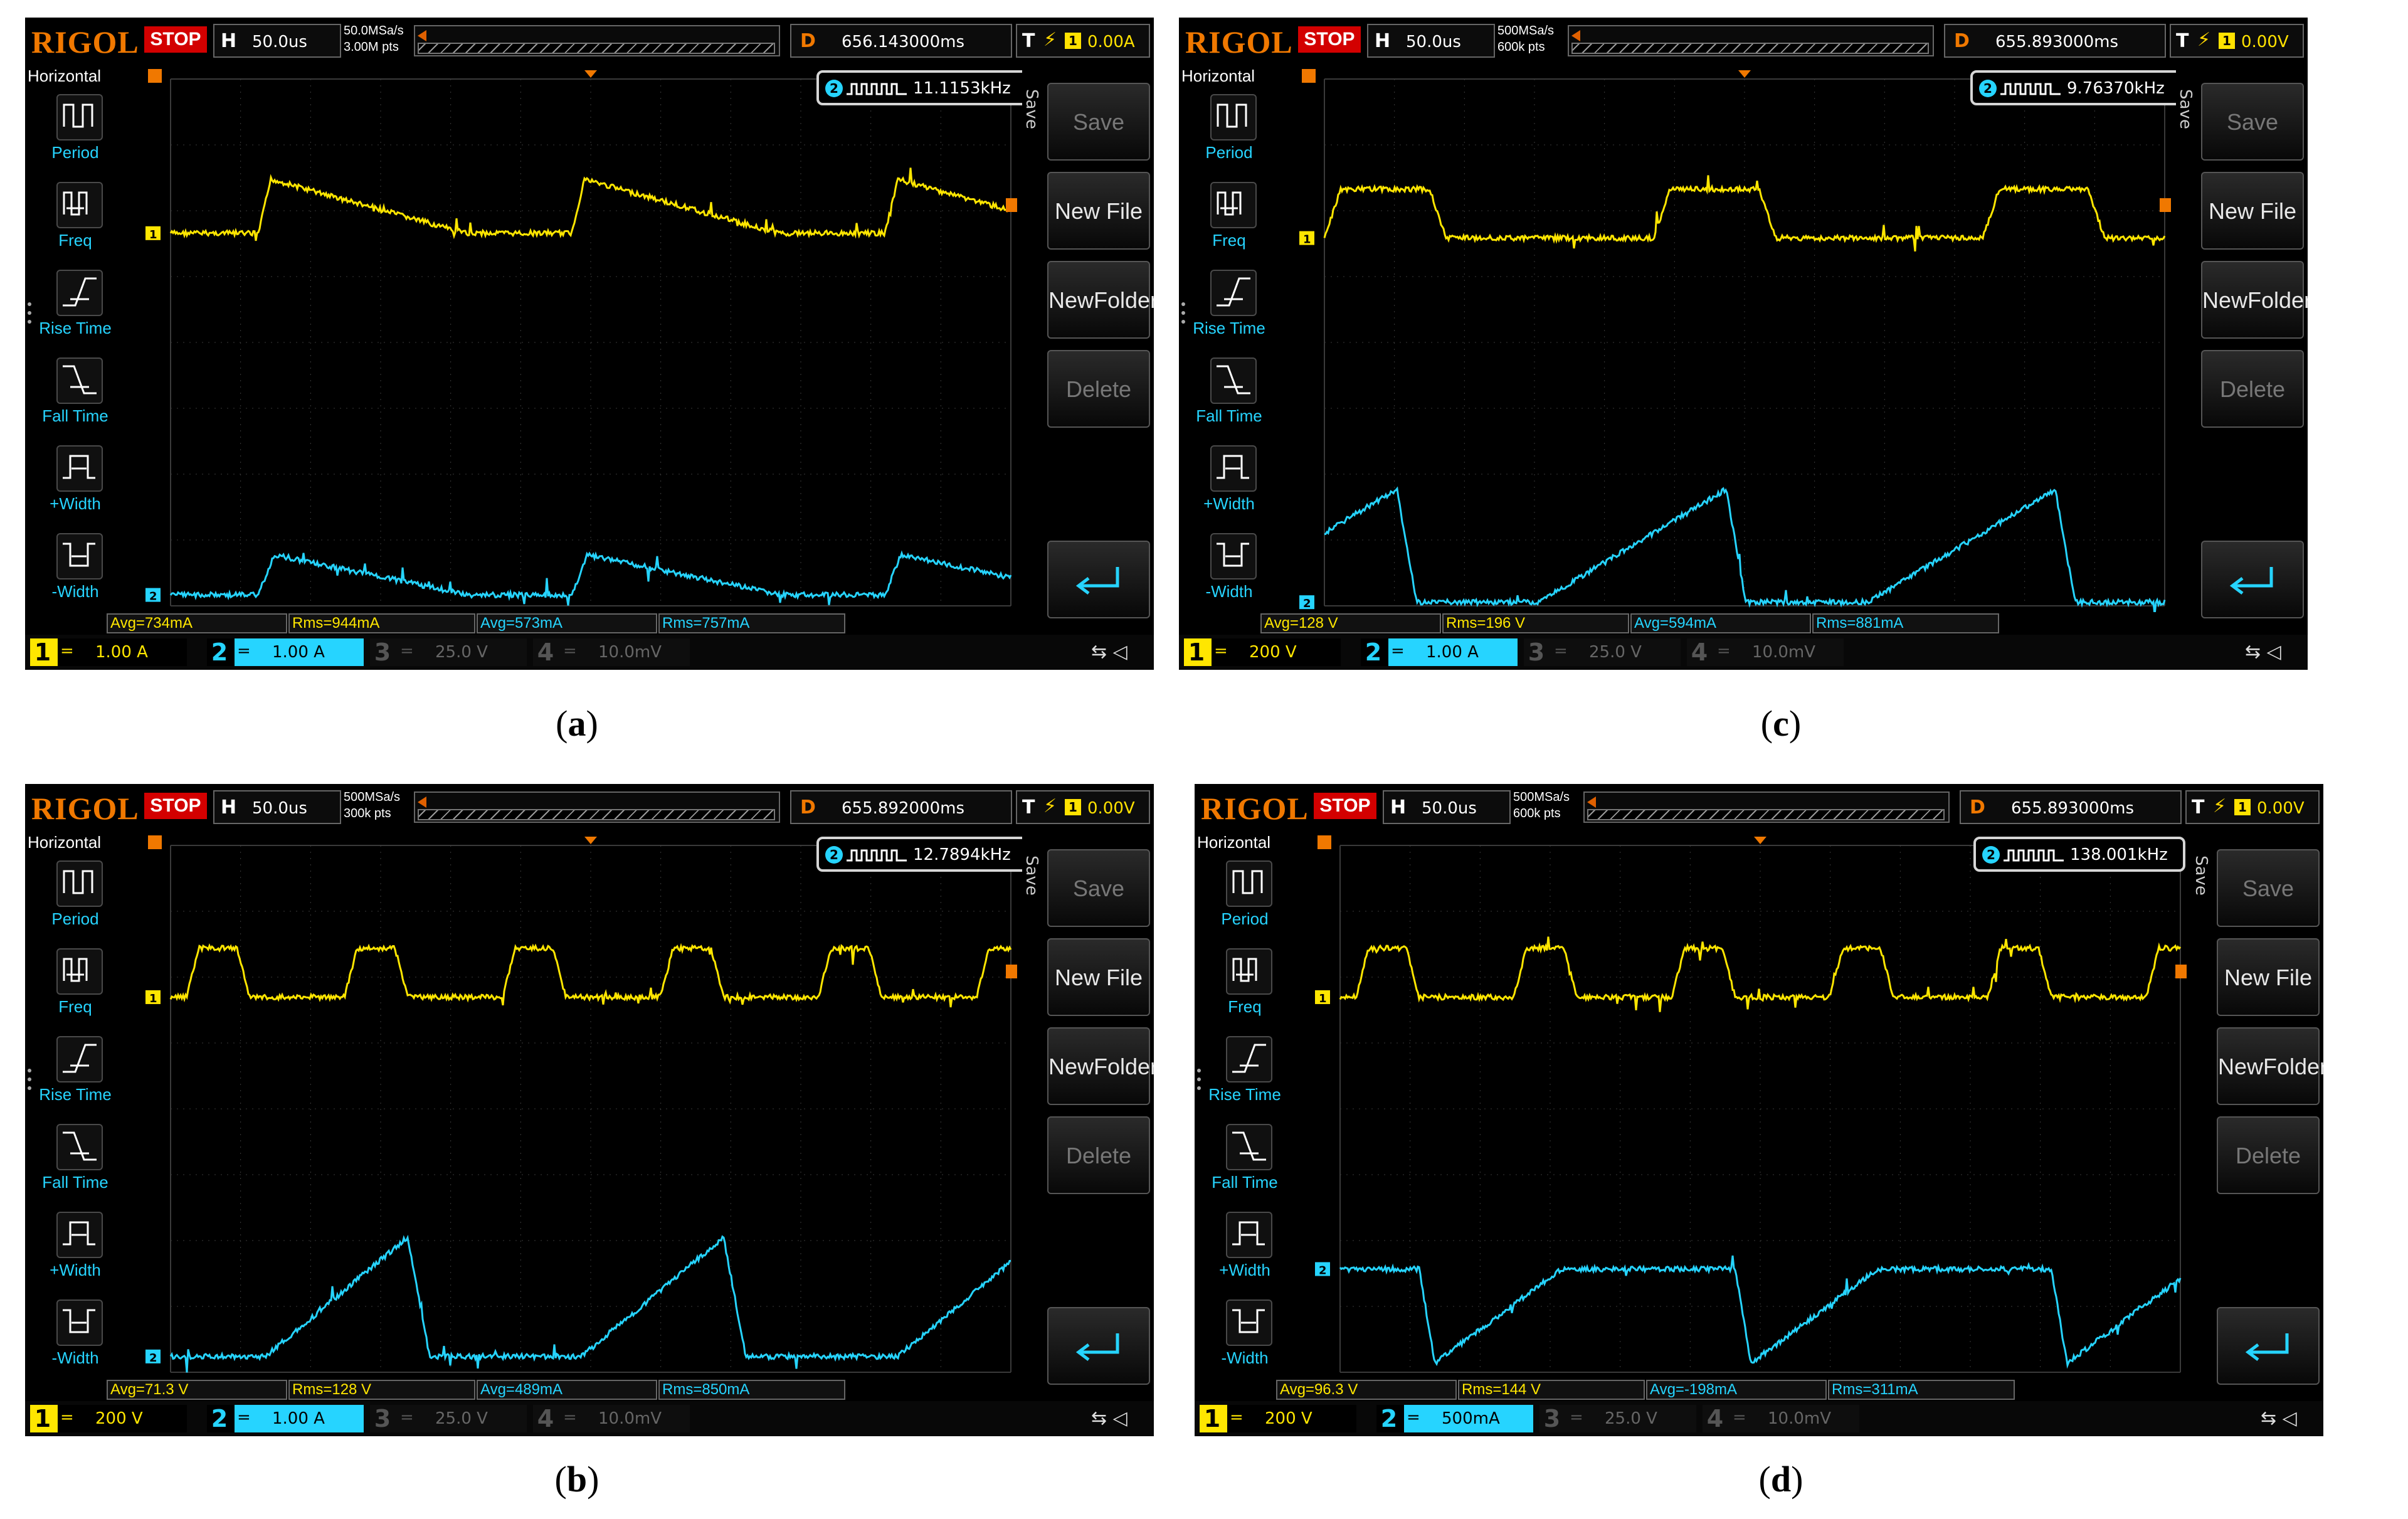 The height and width of the screenshot is (1519, 2408). Describe the element at coordinates (108, 652) in the screenshot. I see `channel-1-indicator: 1 = 1.00 A` at that location.